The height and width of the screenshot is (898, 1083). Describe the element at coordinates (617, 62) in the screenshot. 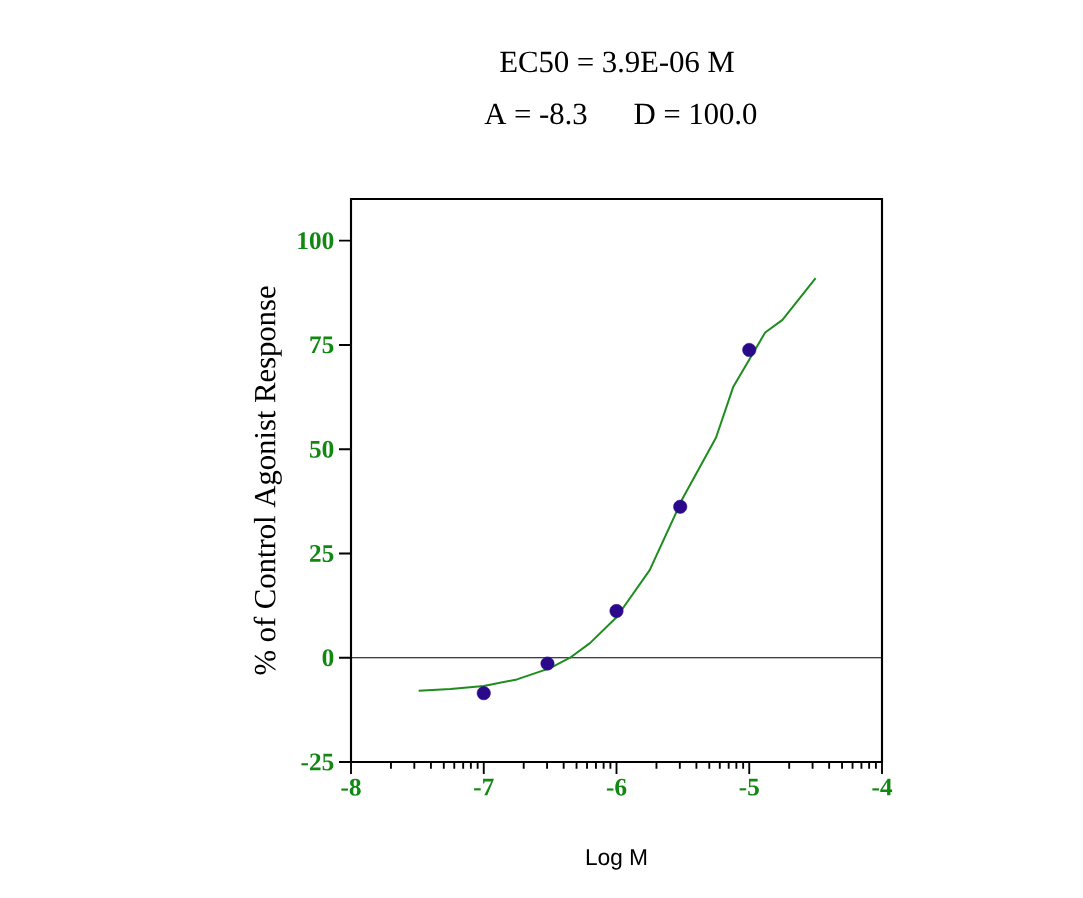

I see `chart-title: EC50 = 3.9E-06 M` at that location.